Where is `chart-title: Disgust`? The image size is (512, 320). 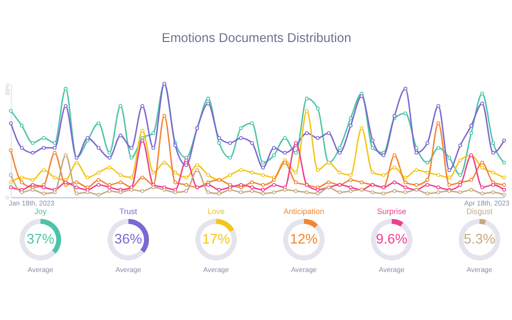 chart-title: Disgust is located at coordinates (480, 211).